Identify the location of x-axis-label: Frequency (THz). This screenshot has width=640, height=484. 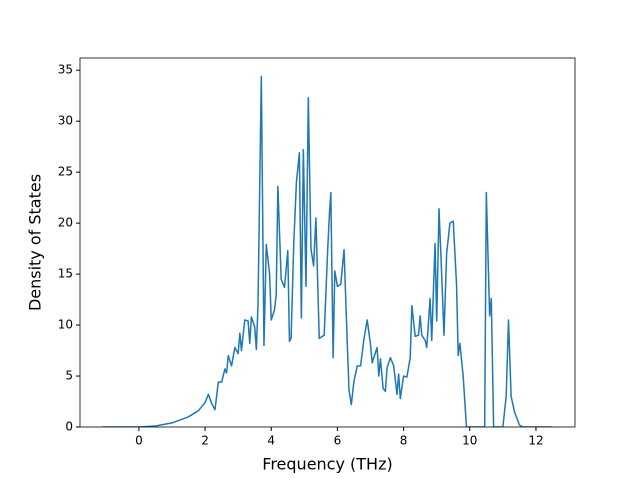
(327, 464).